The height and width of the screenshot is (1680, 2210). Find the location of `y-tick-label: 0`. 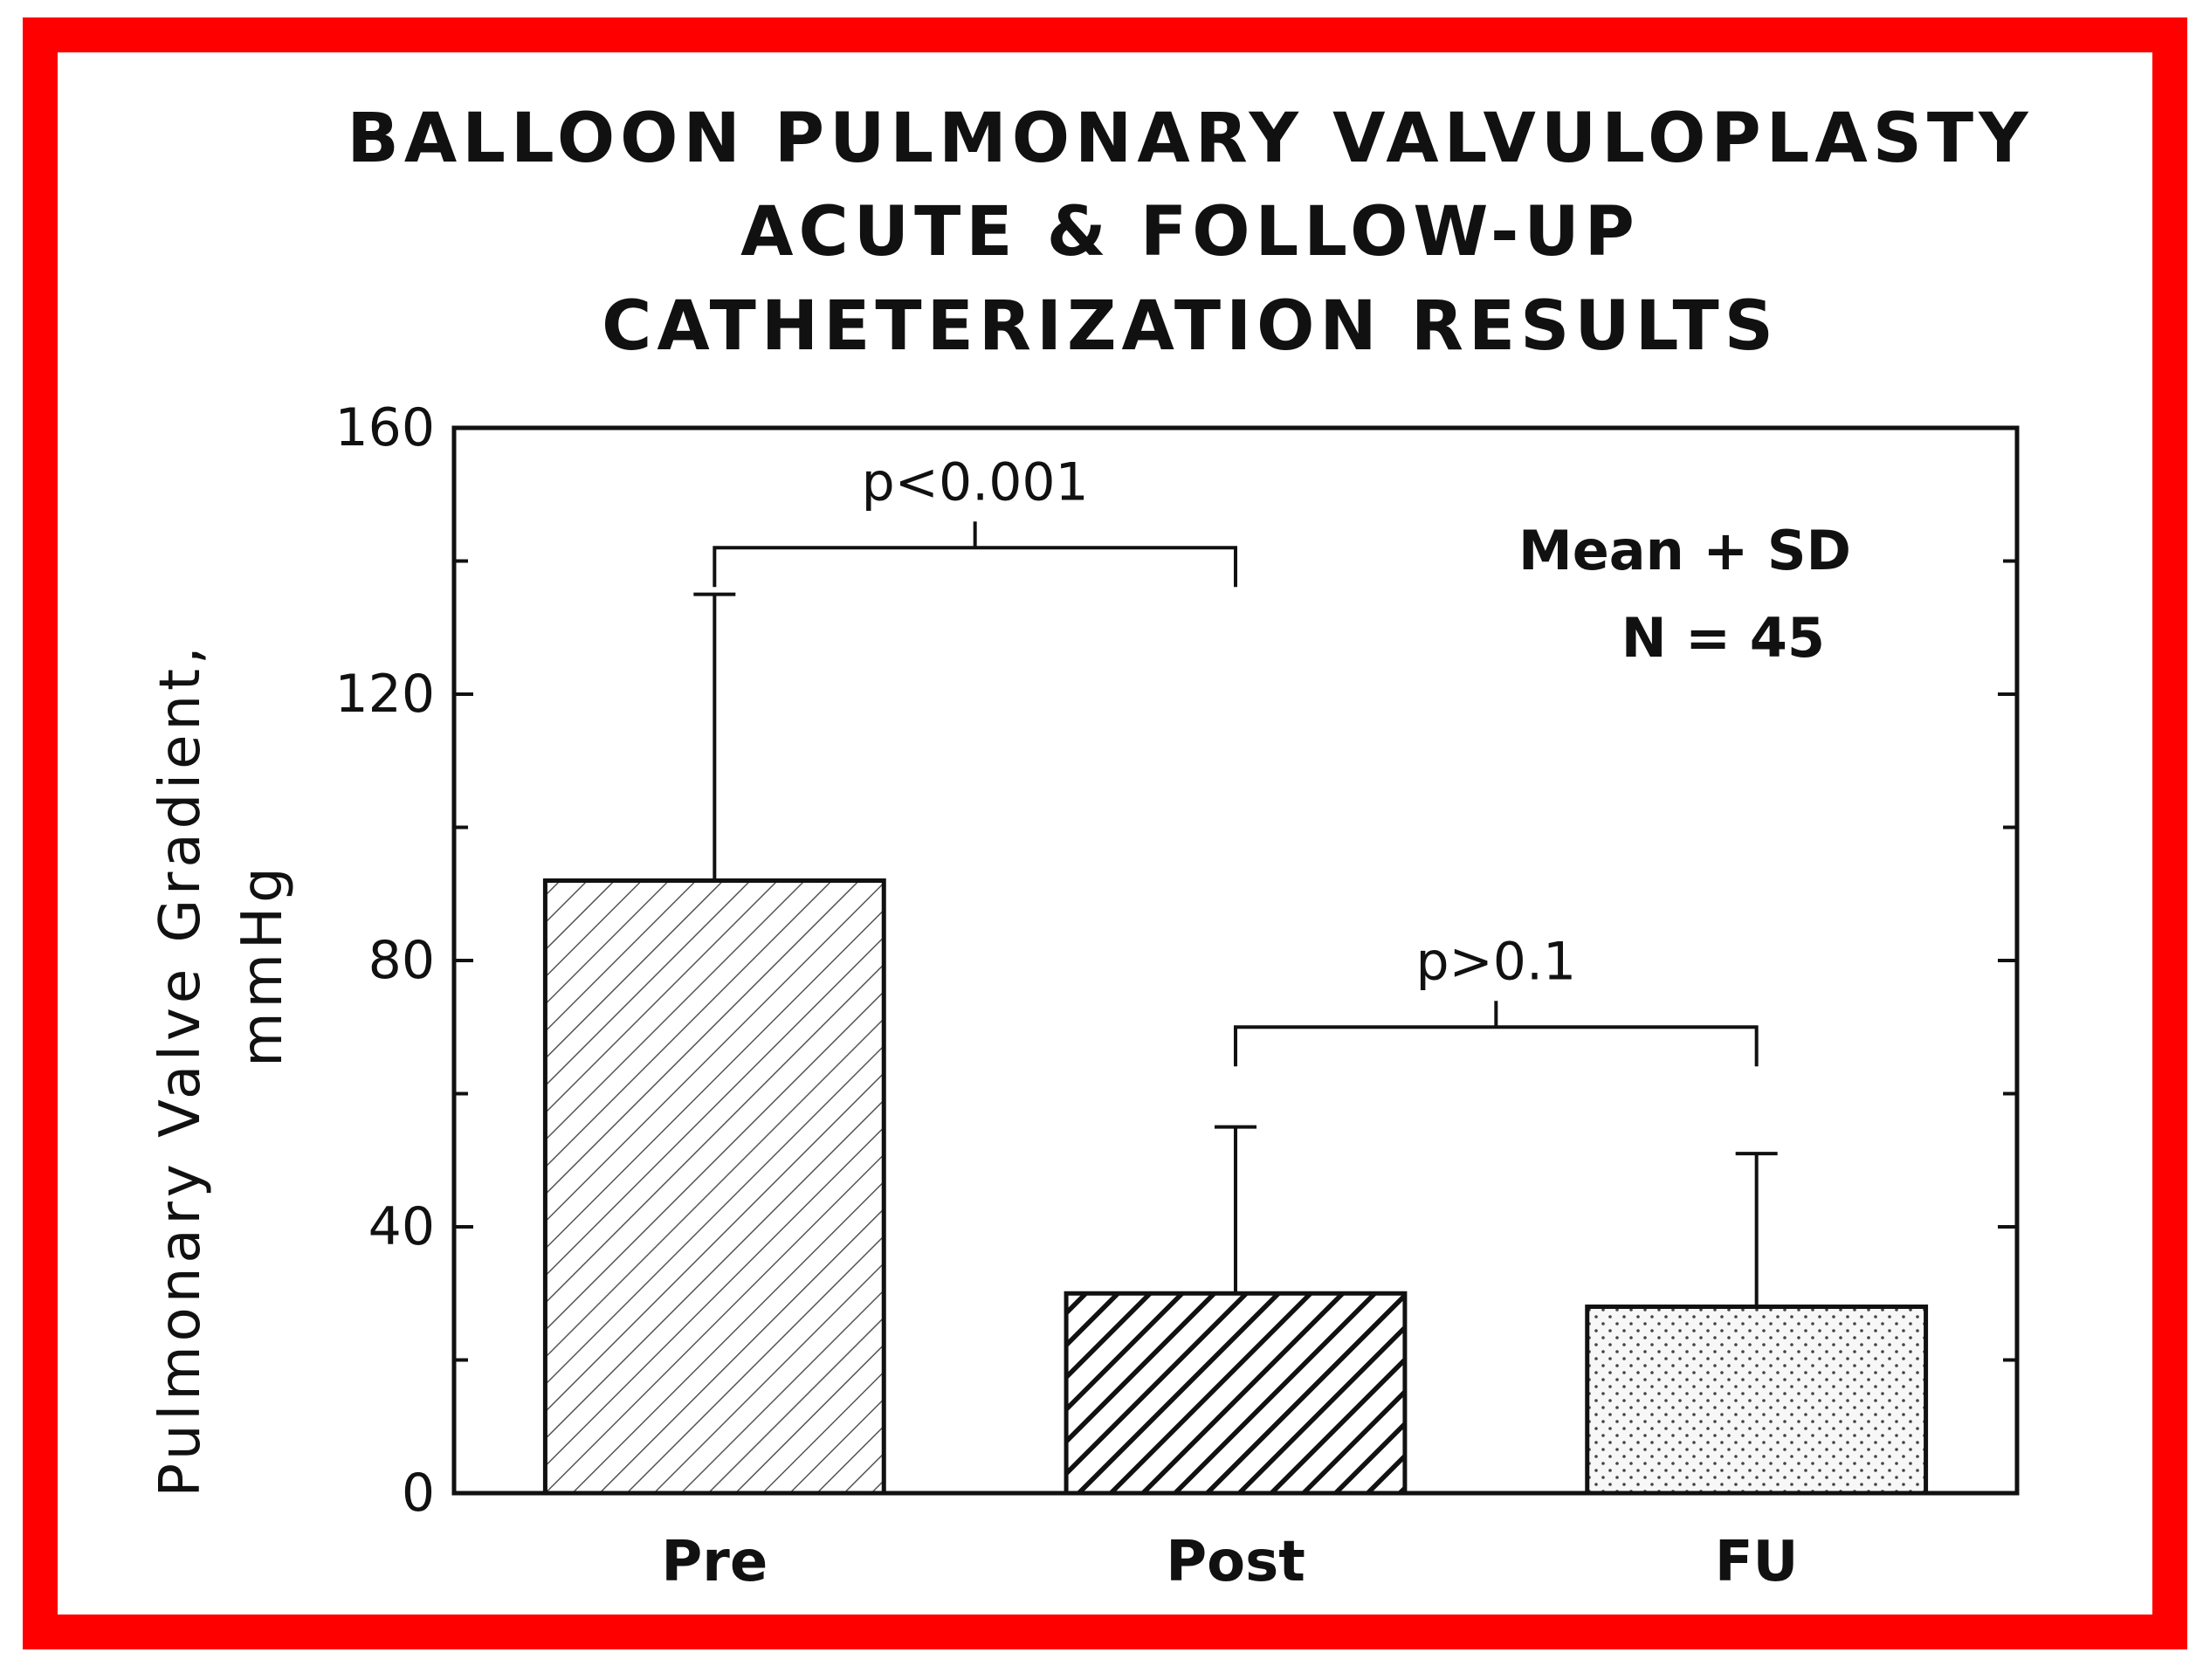

y-tick-label: 0 is located at coordinates (418, 1493).